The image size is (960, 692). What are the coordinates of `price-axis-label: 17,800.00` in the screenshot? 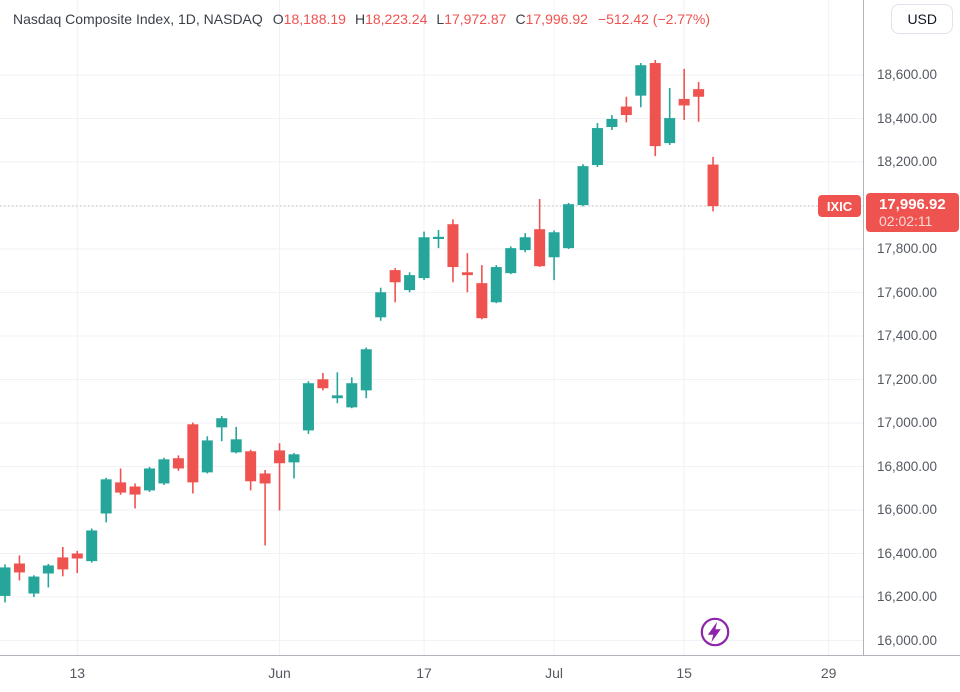 It's located at (907, 248).